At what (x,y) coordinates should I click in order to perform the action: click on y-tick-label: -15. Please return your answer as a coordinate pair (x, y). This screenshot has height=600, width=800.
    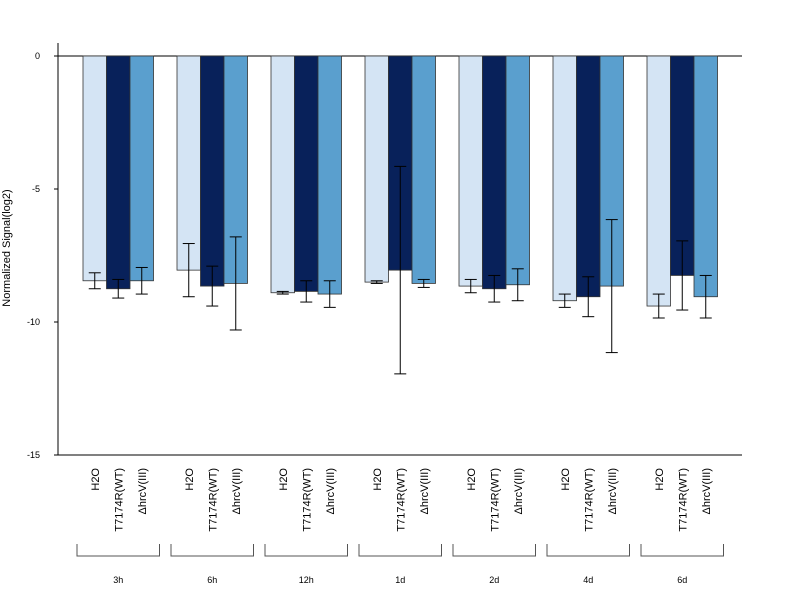
    Looking at the image, I should click on (33, 455).